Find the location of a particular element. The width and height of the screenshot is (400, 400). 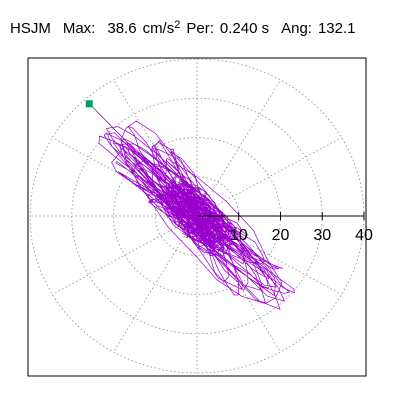

radial-tick-label: 40 is located at coordinates (364, 235).